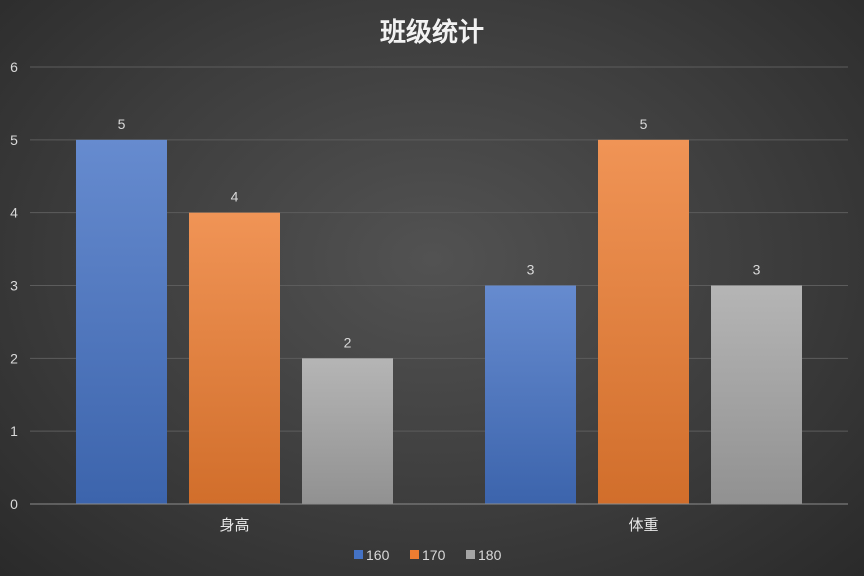 Image resolution: width=864 pixels, height=576 pixels. Describe the element at coordinates (490, 555) in the screenshot. I see `legend-label-180: 180` at that location.